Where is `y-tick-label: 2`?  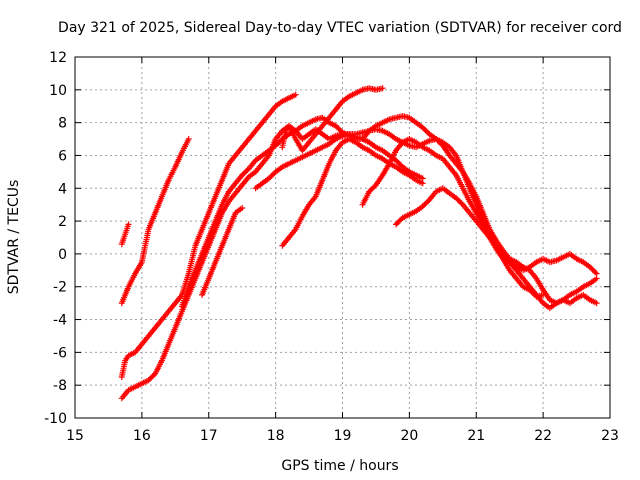 y-tick-label: 2 is located at coordinates (62, 222).